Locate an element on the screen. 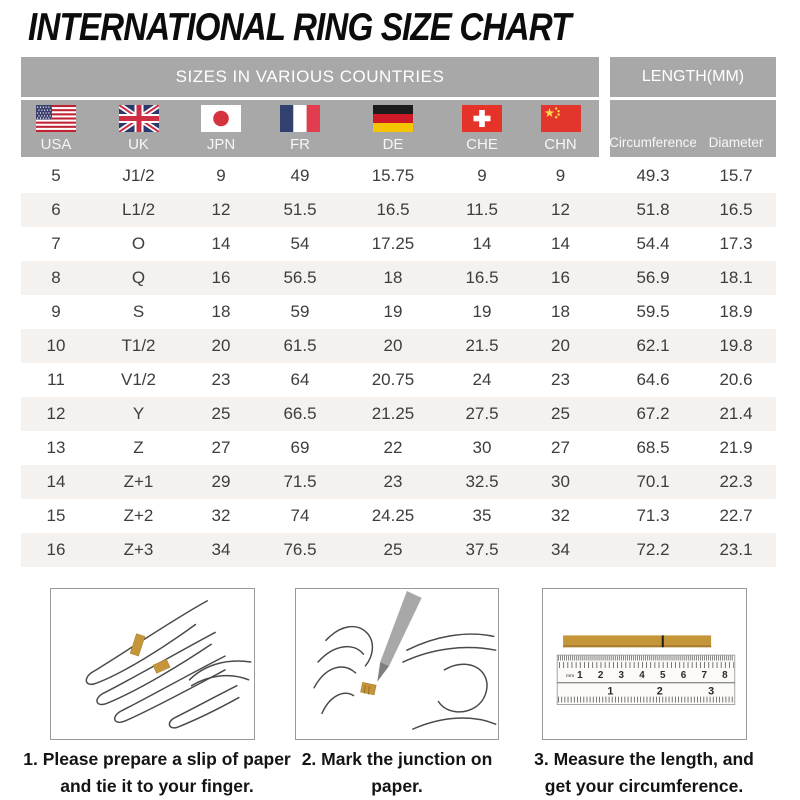  cell-usa-size: 10 is located at coordinates (56, 345).